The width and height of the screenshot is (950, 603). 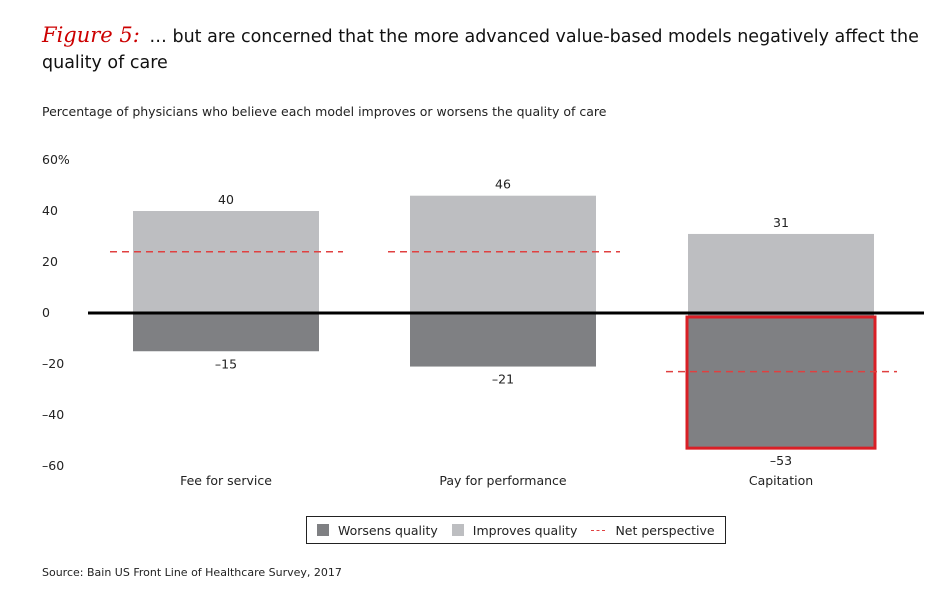 I want to click on bar-improves-pay-for-performance, so click(x=503, y=254).